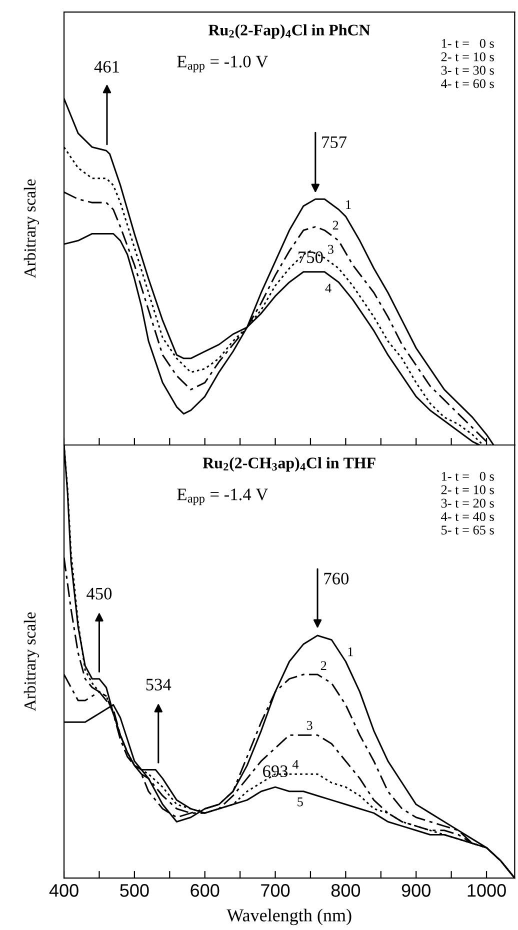 The image size is (518, 930). Describe the element at coordinates (467, 489) in the screenshot. I see `annotation: 2- t = 10 s` at that location.